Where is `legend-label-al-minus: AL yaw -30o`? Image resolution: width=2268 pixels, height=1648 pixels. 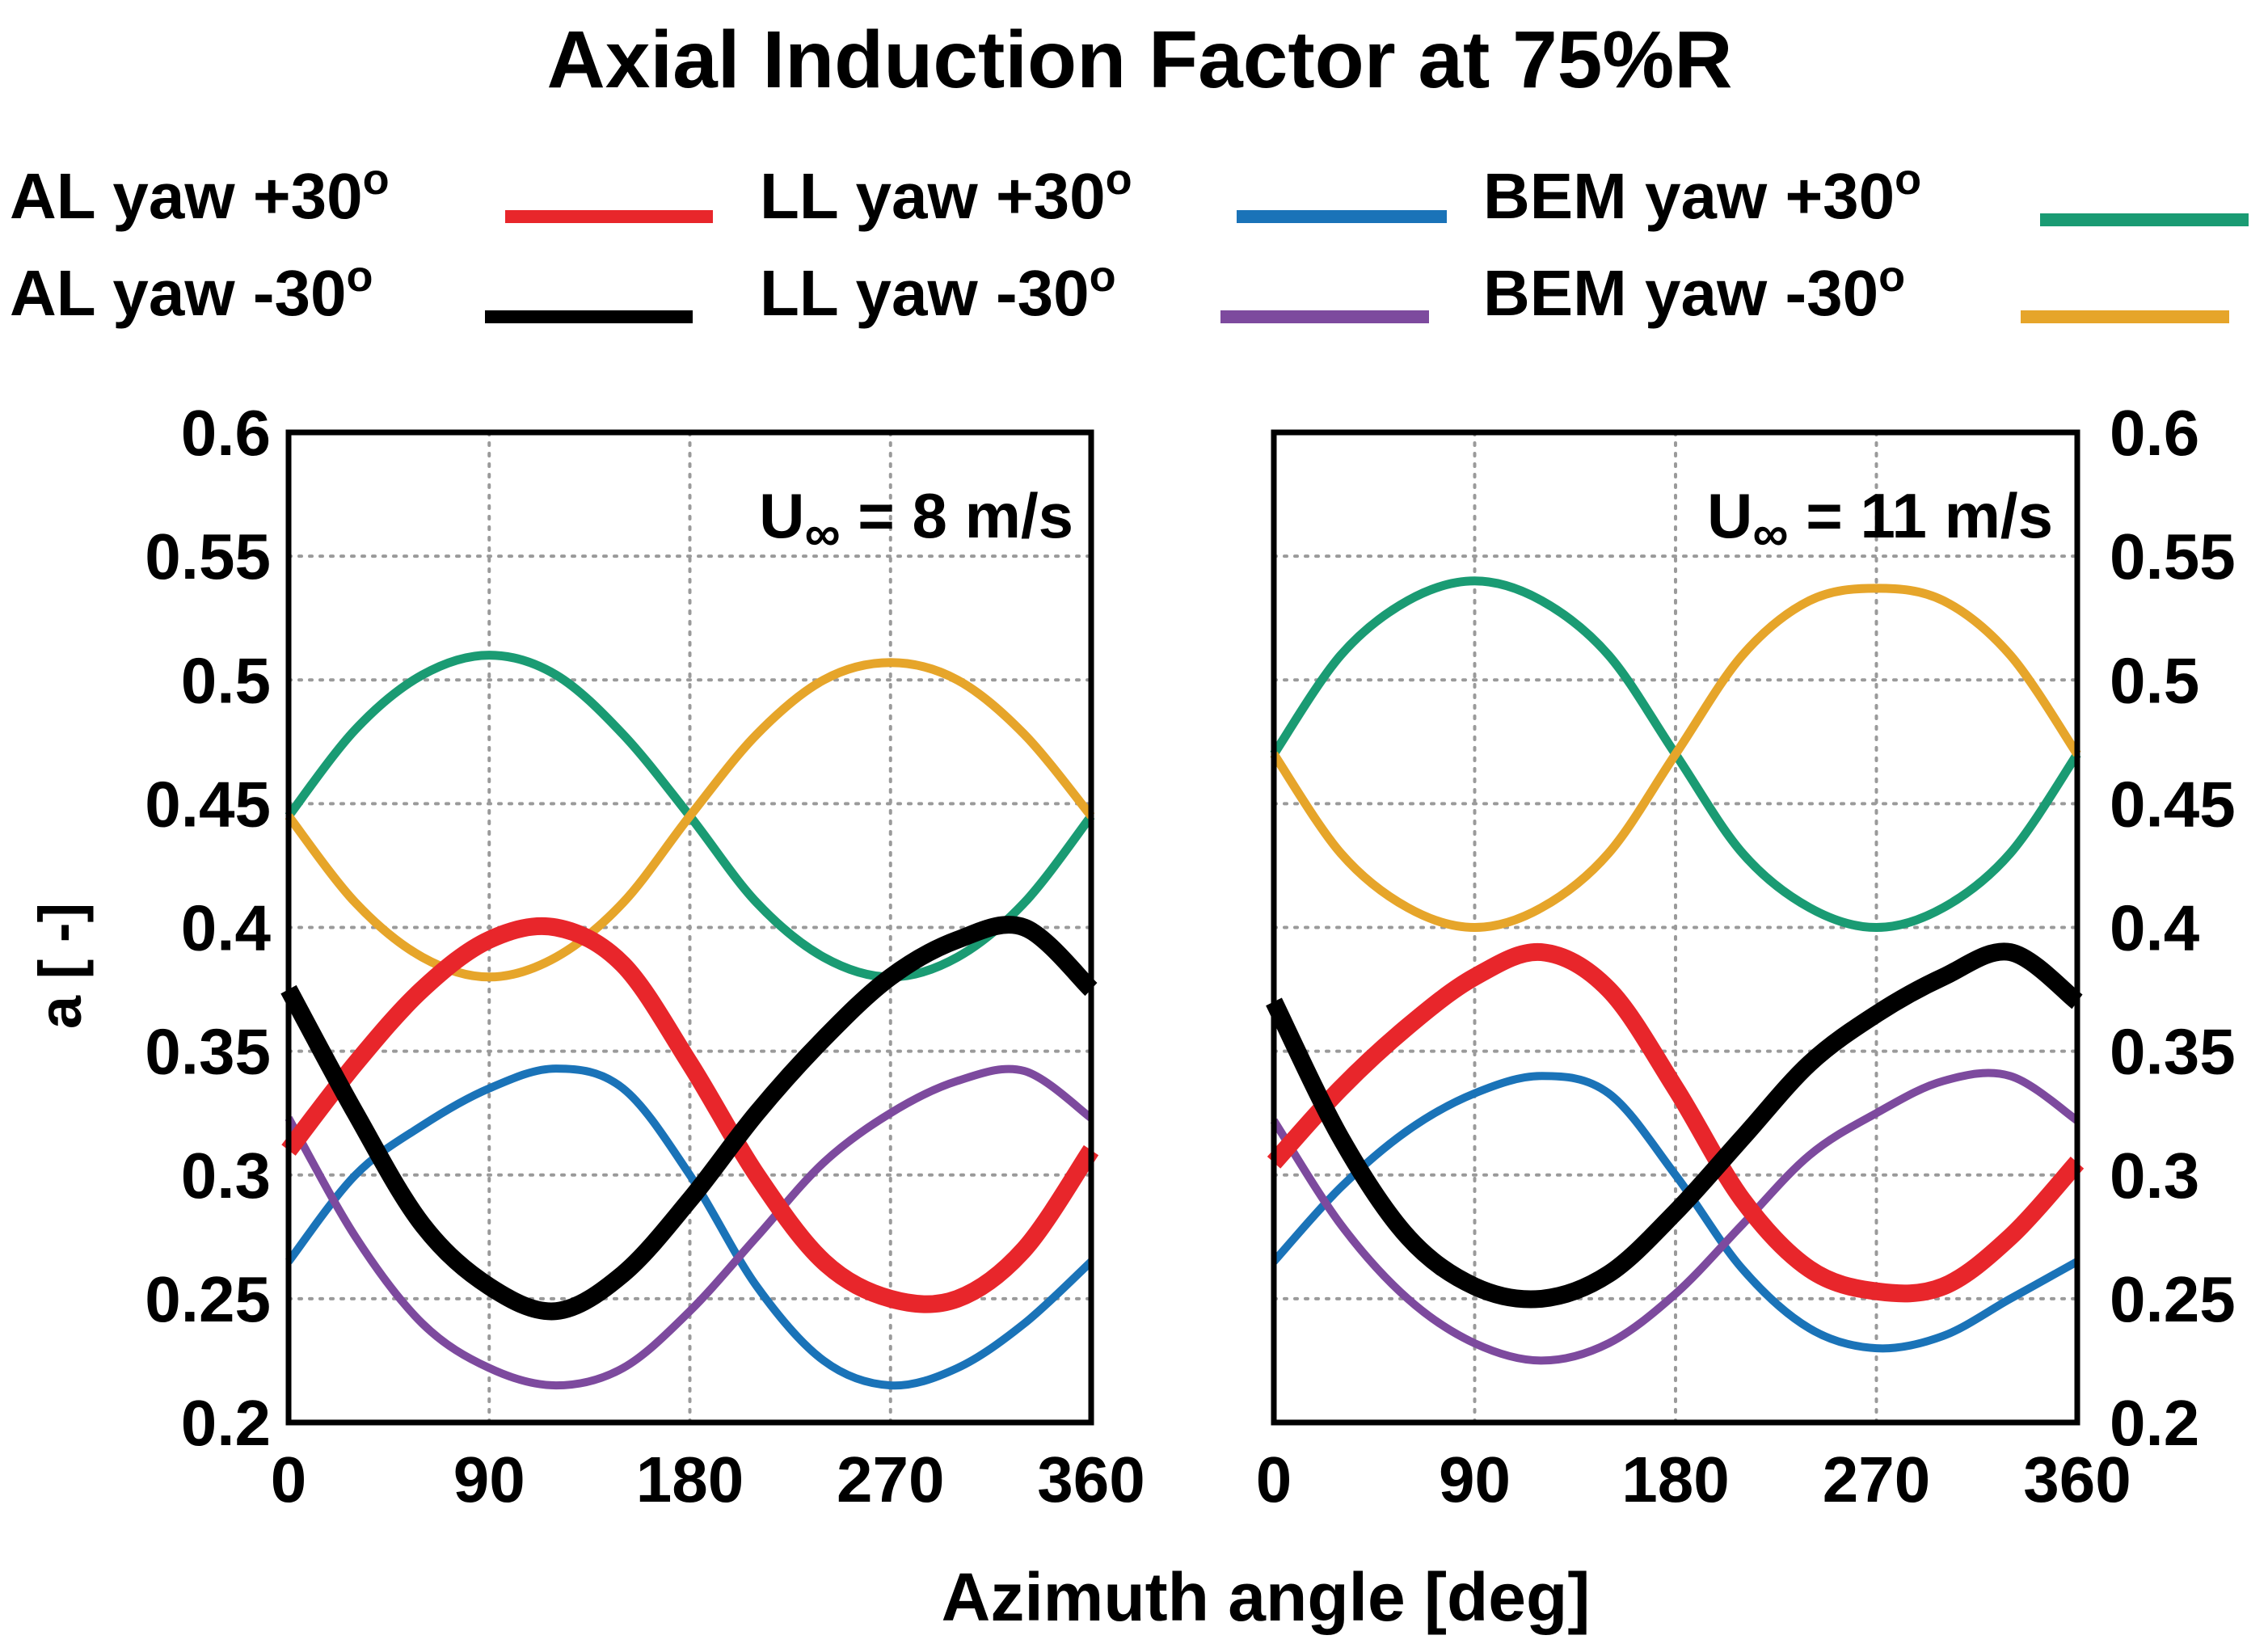 legend-label-al-minus: AL yaw -30o is located at coordinates (191, 290).